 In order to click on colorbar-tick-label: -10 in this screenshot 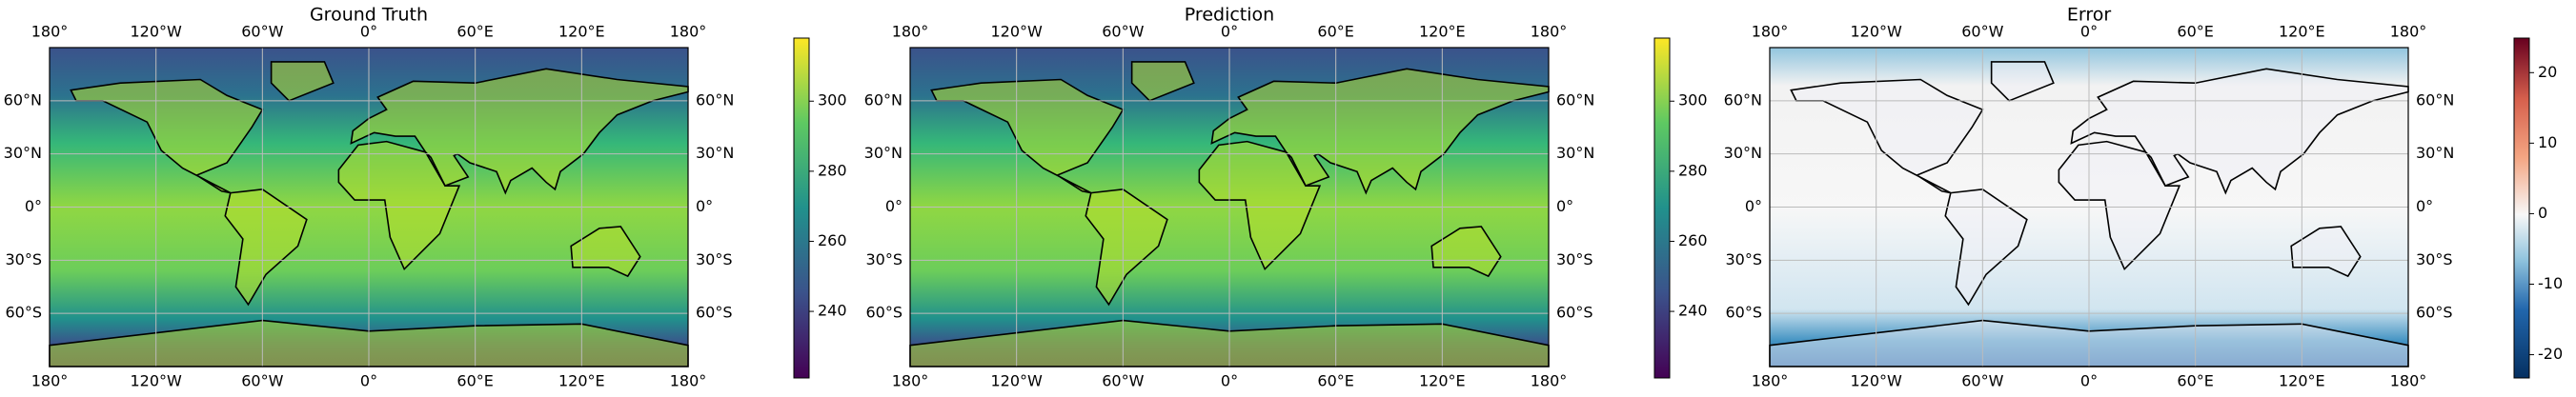, I will do `click(2550, 283)`.